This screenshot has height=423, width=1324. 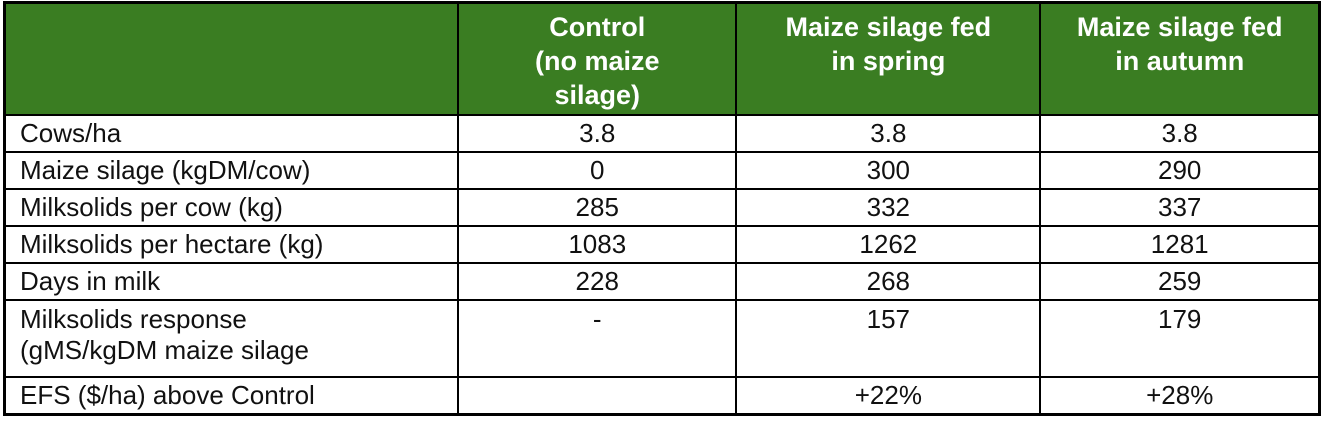 What do you see at coordinates (888, 281) in the screenshot?
I see `value-spring: 268` at bounding box center [888, 281].